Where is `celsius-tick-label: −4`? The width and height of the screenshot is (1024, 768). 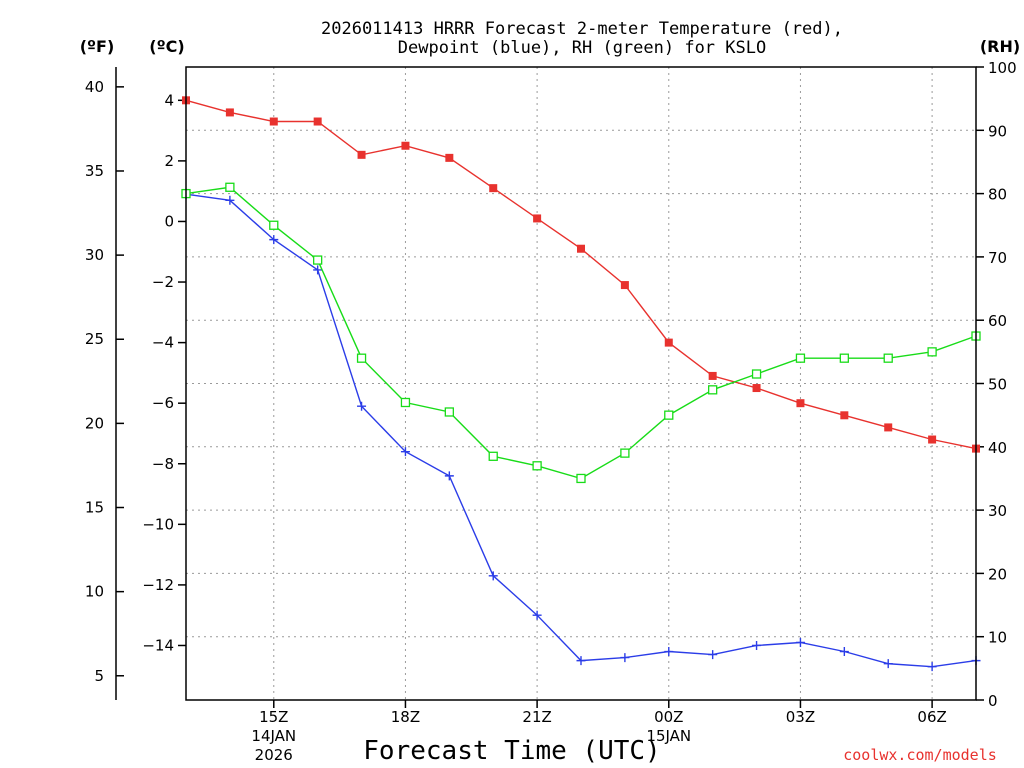 celsius-tick-label: −4 is located at coordinates (163, 343).